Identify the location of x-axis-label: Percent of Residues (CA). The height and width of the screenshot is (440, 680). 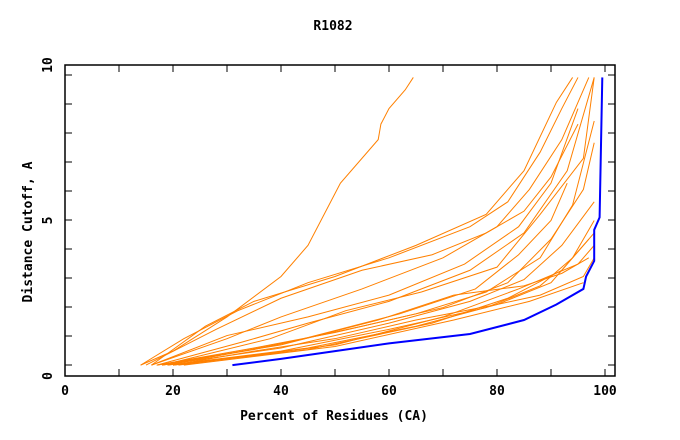
(334, 416).